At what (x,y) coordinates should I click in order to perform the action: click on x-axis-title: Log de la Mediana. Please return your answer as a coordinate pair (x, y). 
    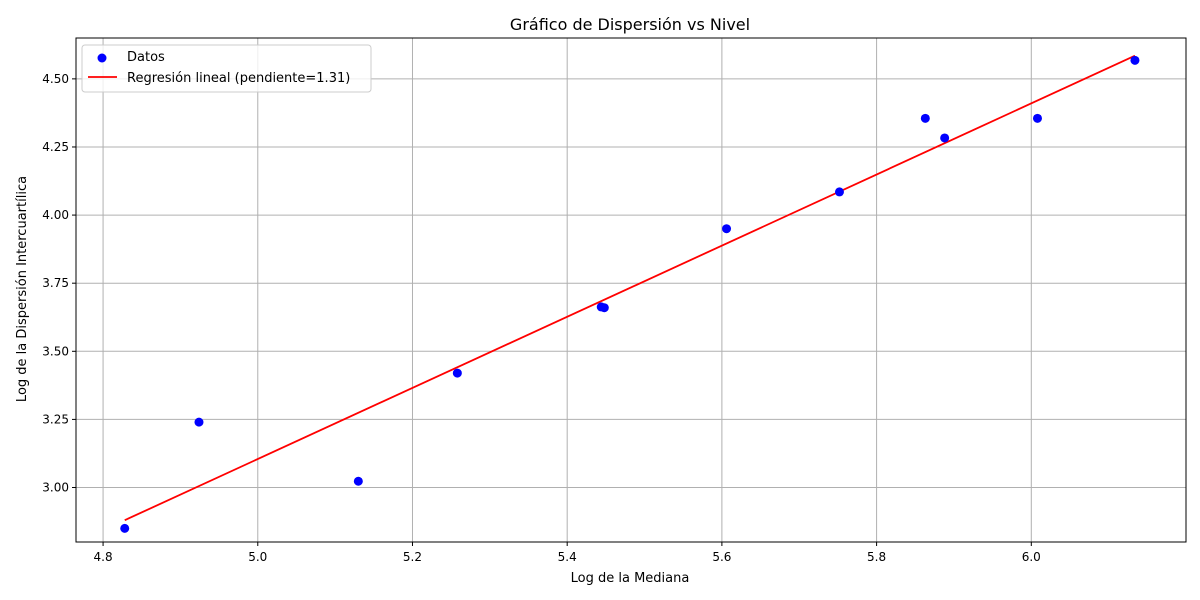
    Looking at the image, I should click on (630, 578).